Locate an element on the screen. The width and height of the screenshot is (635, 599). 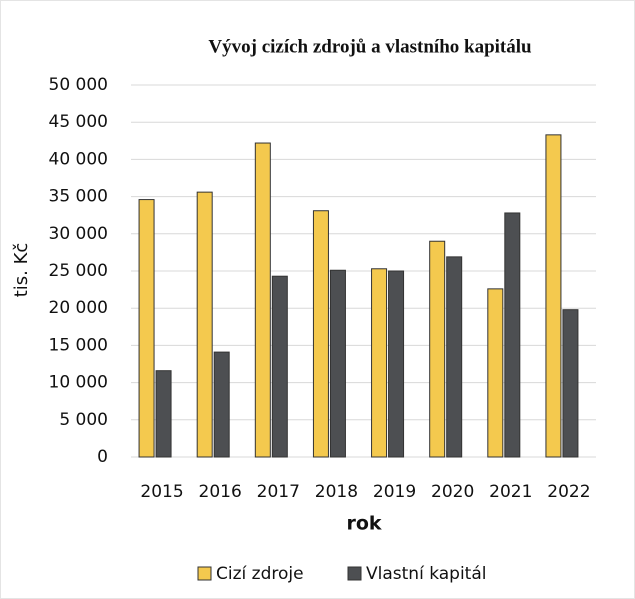
x-tick-label: 2018 is located at coordinates (336, 492).